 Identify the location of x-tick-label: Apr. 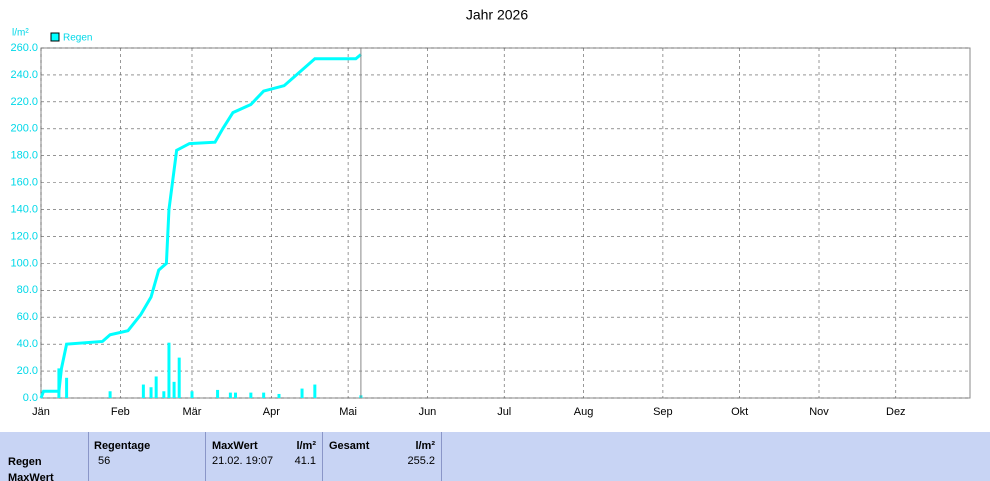
(271, 412).